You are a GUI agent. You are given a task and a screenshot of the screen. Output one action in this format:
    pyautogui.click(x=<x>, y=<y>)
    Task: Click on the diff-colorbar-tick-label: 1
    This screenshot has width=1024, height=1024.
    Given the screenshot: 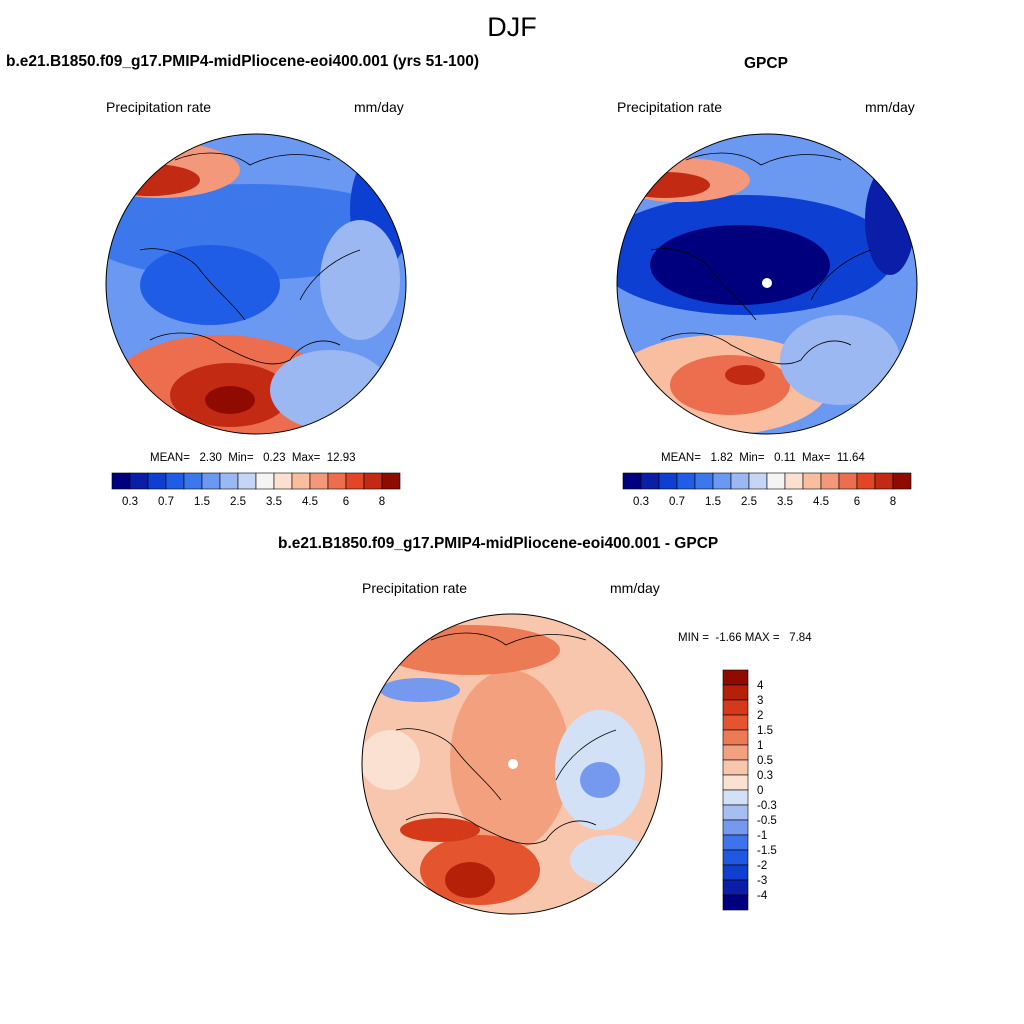 What is the action you would take?
    pyautogui.click(x=760, y=746)
    